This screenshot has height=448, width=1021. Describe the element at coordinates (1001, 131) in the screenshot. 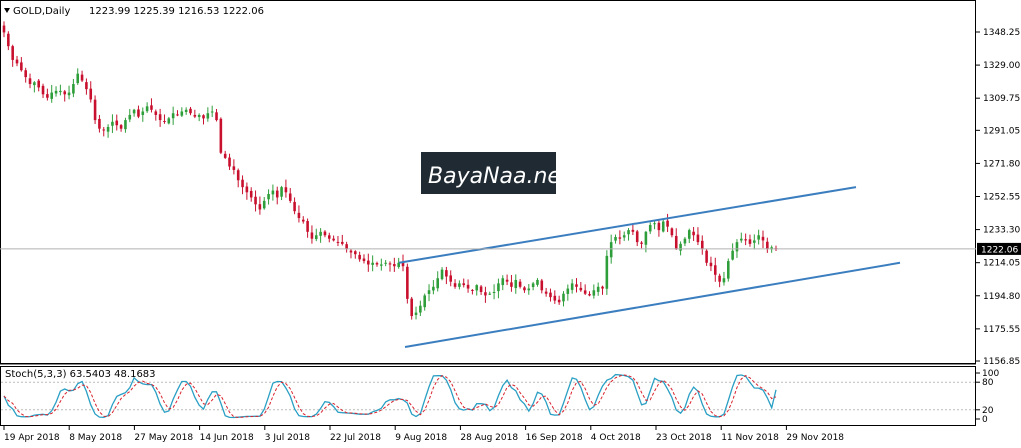

I see `price-tick-label: 1291.05` at that location.